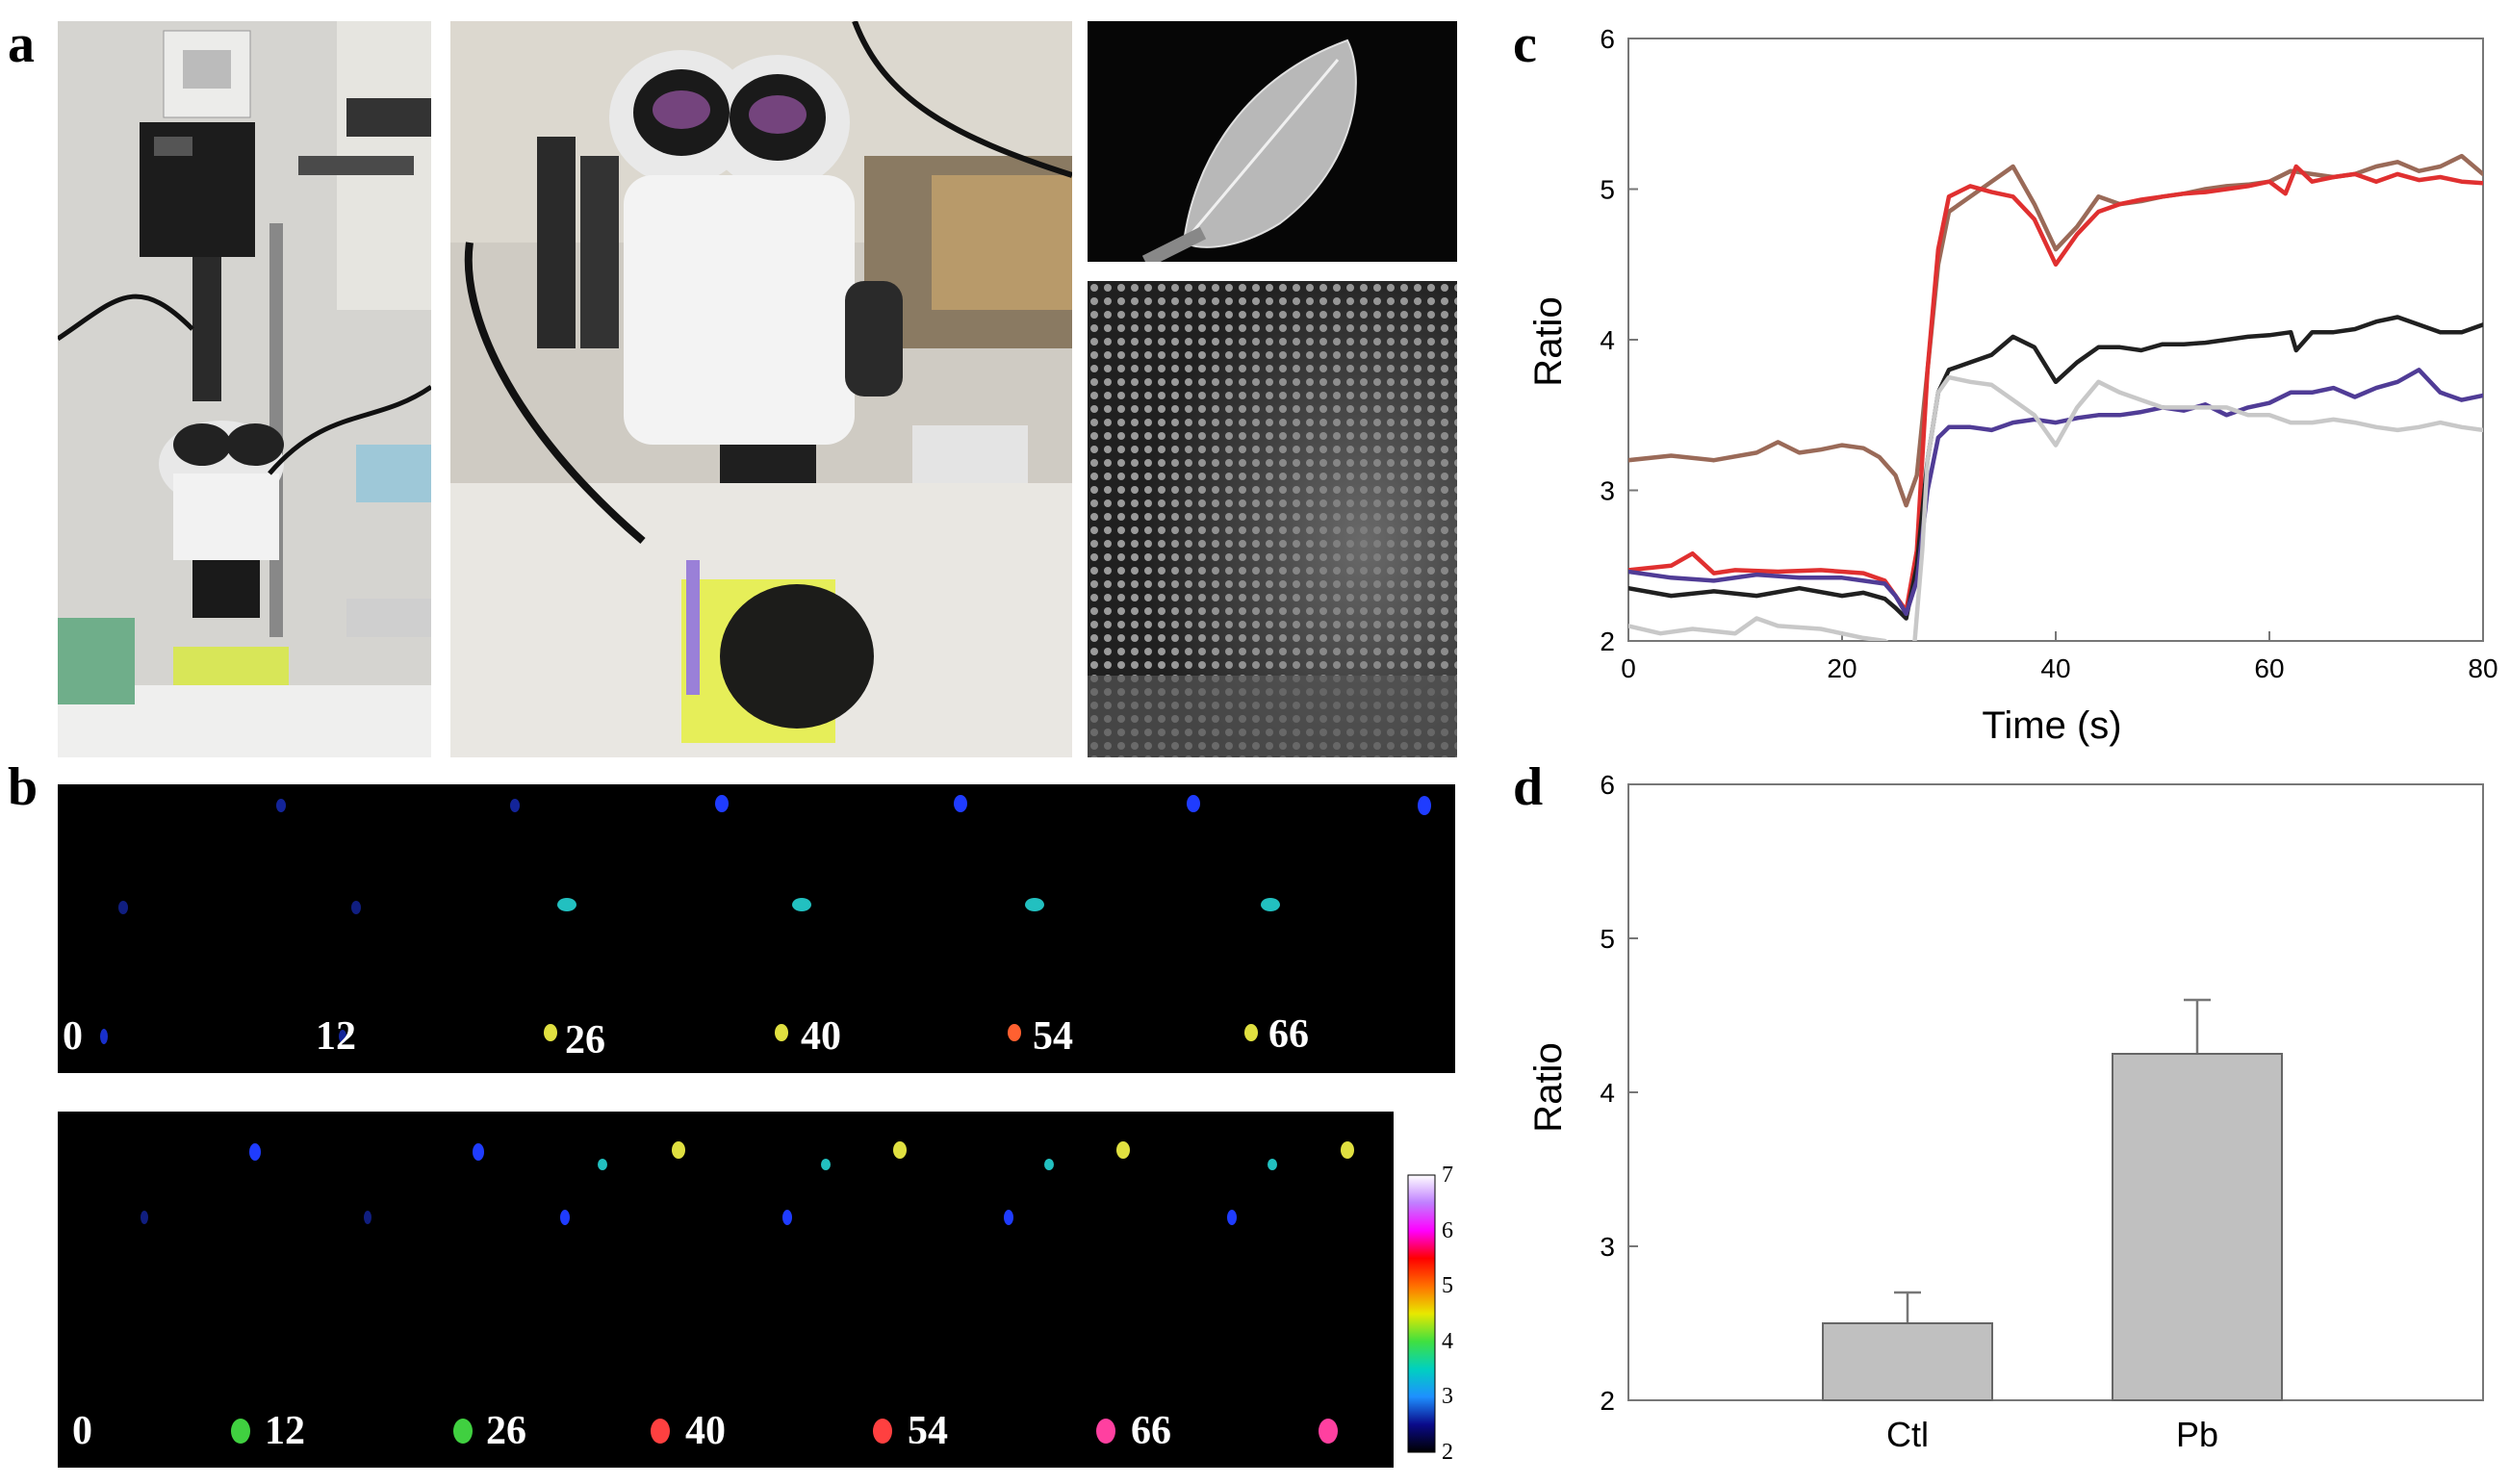 This screenshot has height=1484, width=2510. I want to click on imaging-strip-top, so click(756, 929).